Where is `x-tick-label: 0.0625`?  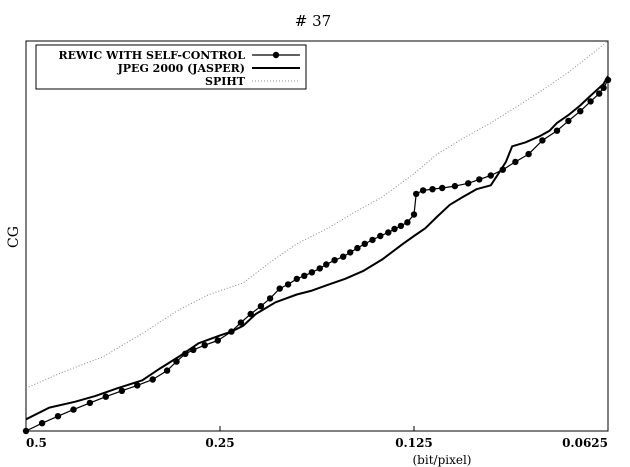
x-tick-label: 0.0625 is located at coordinates (585, 443).